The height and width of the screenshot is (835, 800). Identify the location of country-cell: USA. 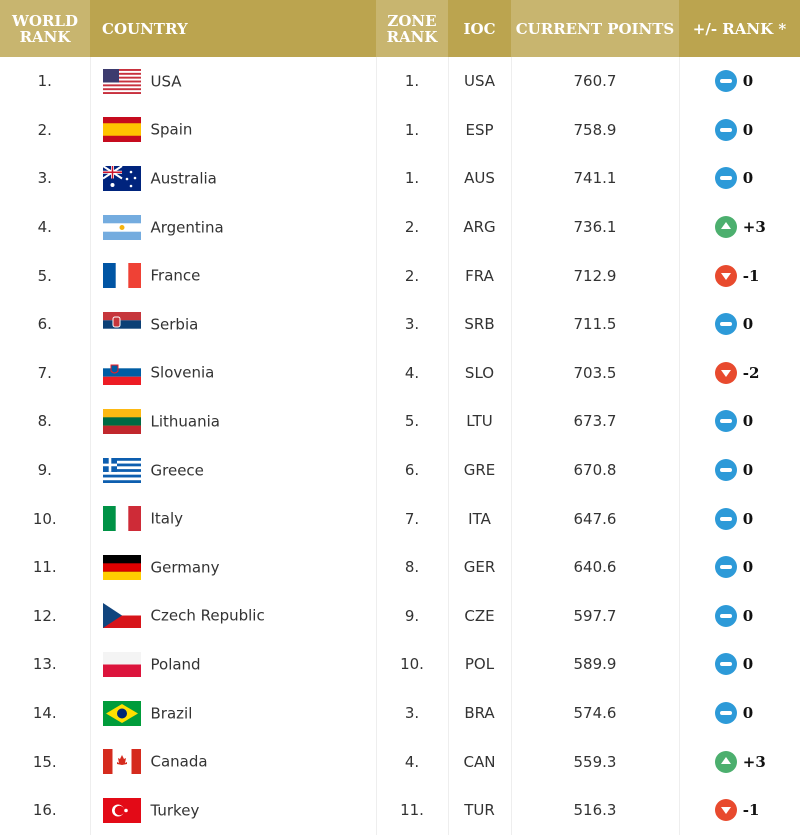
(232, 81).